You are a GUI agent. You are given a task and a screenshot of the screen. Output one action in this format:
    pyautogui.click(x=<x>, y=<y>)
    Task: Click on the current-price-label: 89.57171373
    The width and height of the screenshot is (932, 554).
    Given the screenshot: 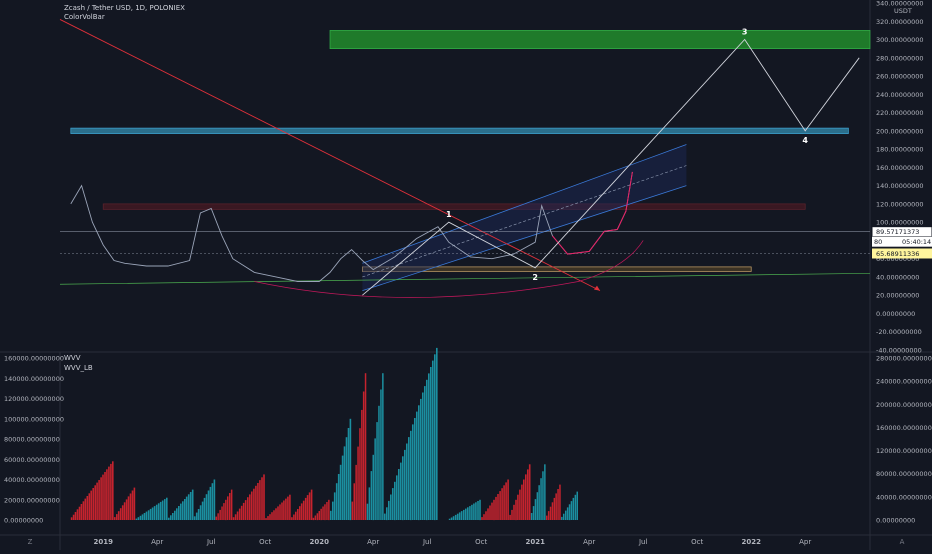 What is the action you would take?
    pyautogui.click(x=897, y=232)
    